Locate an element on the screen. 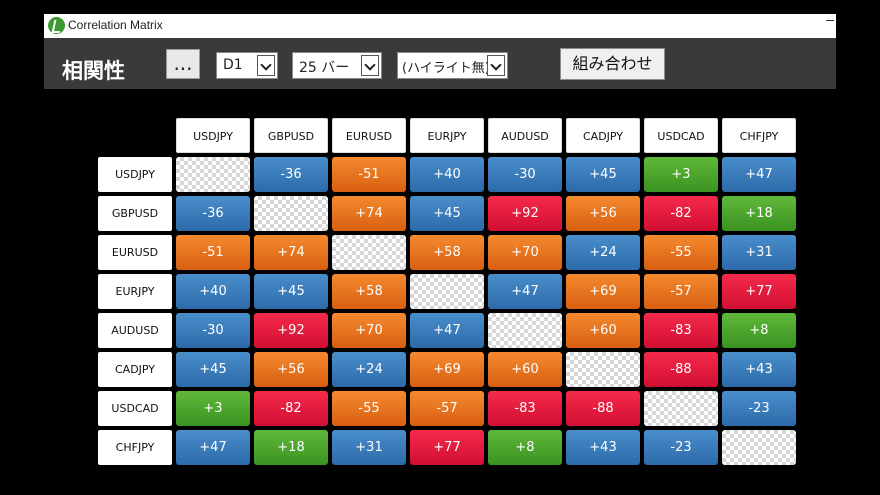 Image resolution: width=880 pixels, height=495 pixels. matrix-cell-eurjpy-gbpusd: +45 is located at coordinates (291, 291).